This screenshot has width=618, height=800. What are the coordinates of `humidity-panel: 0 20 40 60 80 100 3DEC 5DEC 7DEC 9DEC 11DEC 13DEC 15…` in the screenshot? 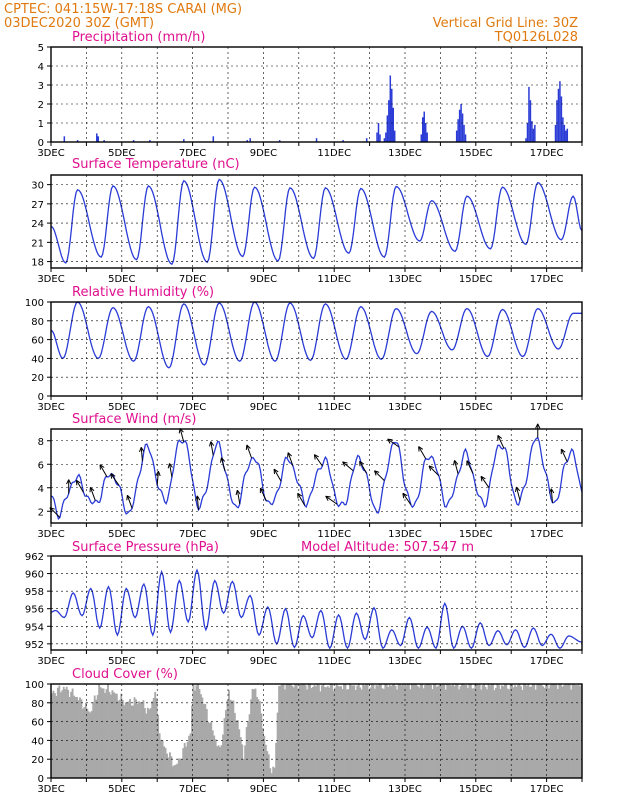 It's located at (304, 349).